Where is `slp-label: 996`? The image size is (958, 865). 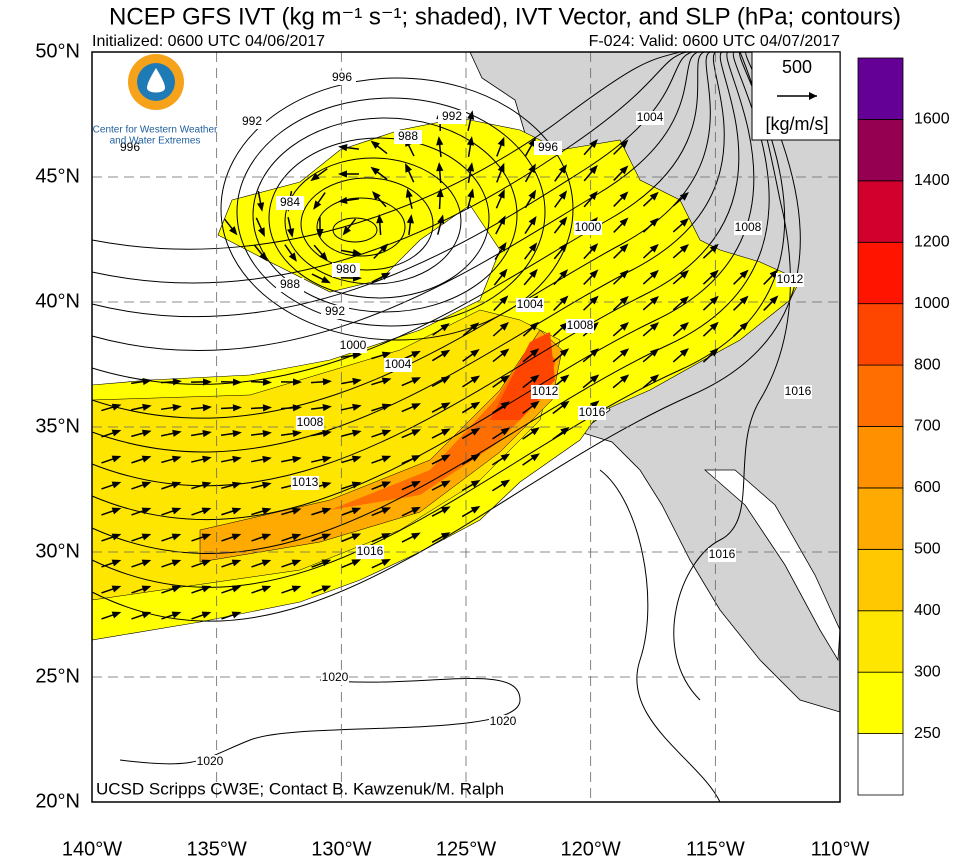
slp-label: 996 is located at coordinates (130, 147).